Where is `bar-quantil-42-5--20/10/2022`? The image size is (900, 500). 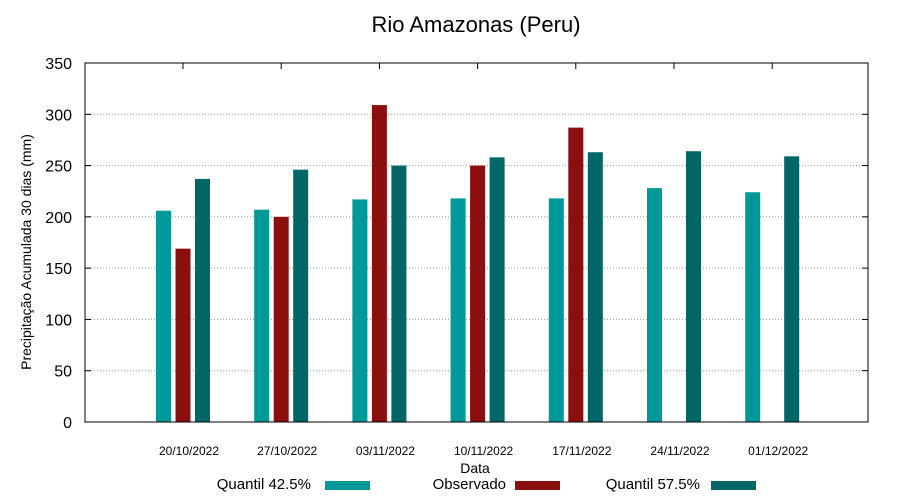 bar-quantil-42-5--20/10/2022 is located at coordinates (163, 316).